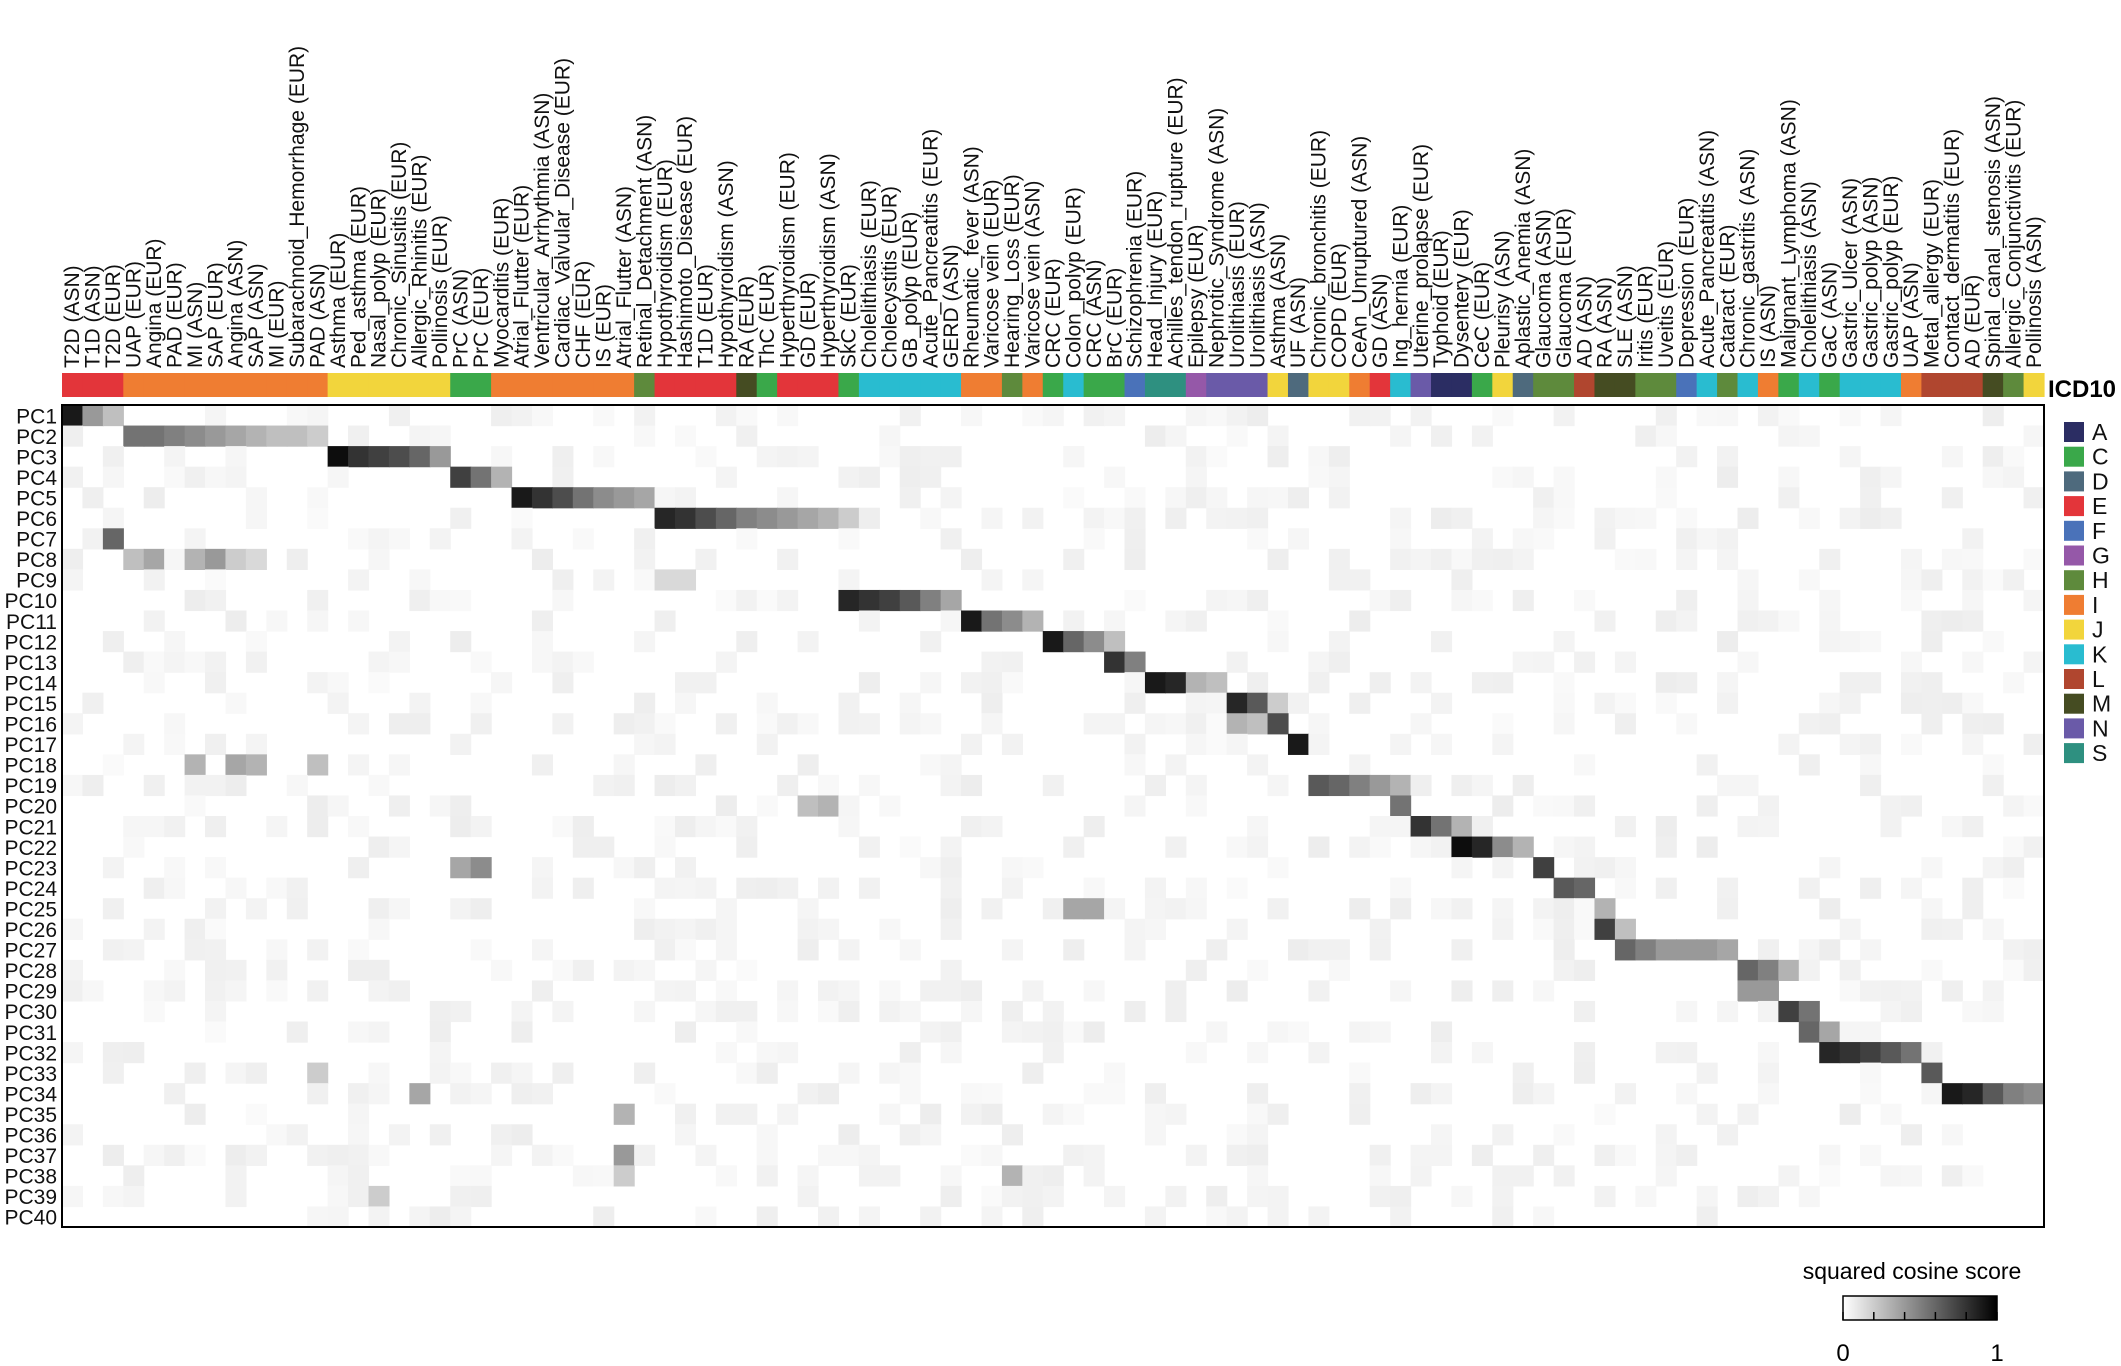 Image resolution: width=2121 pixels, height=1366 pixels. What do you see at coordinates (30, 992) in the screenshot?
I see `row-label: PC29` at bounding box center [30, 992].